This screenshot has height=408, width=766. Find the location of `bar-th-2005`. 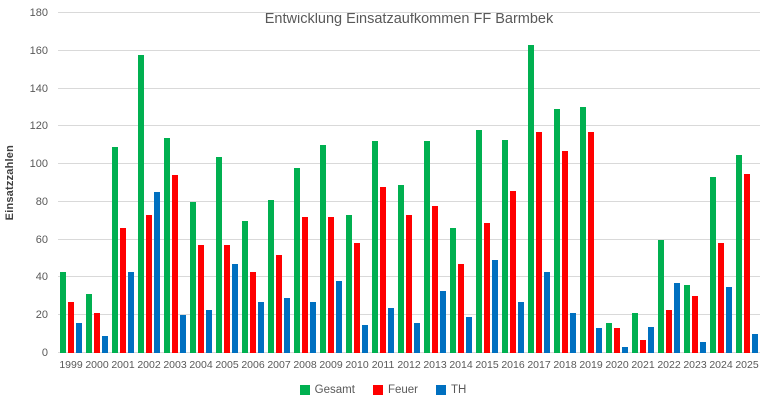

bar-th-2005 is located at coordinates (235, 308).